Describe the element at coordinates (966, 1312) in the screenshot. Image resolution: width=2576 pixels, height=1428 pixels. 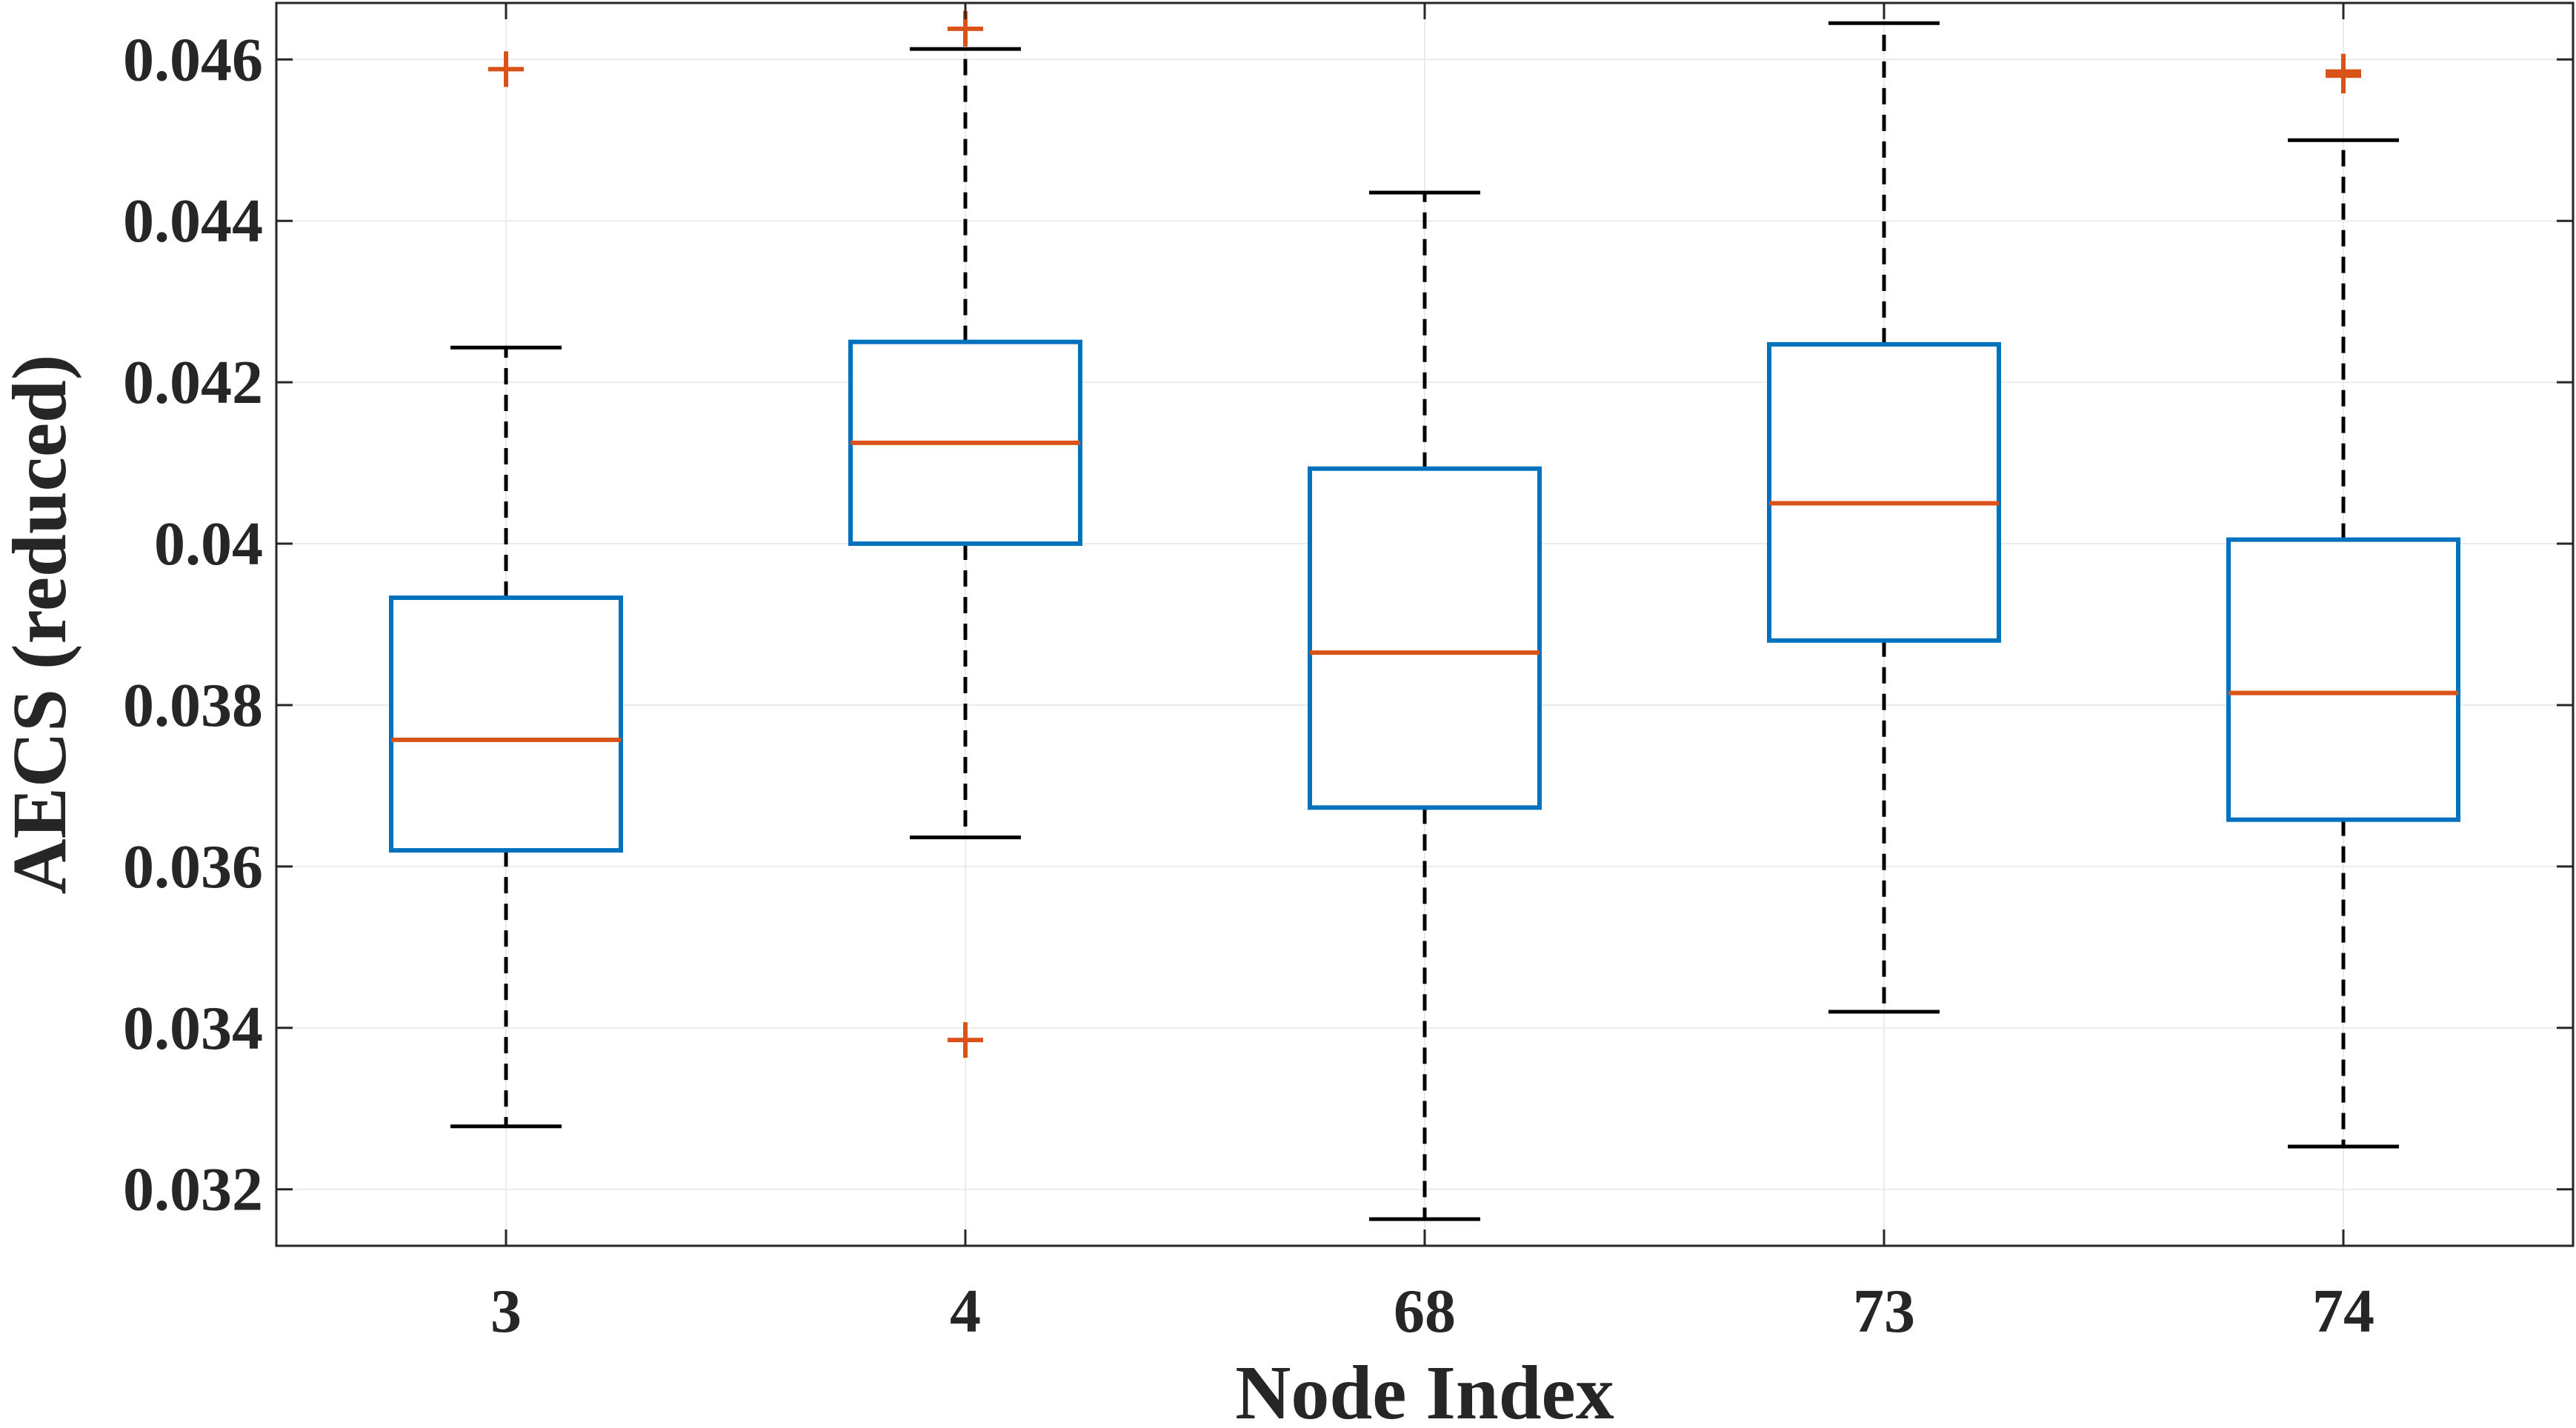
I see `x-tick-label: 4` at that location.